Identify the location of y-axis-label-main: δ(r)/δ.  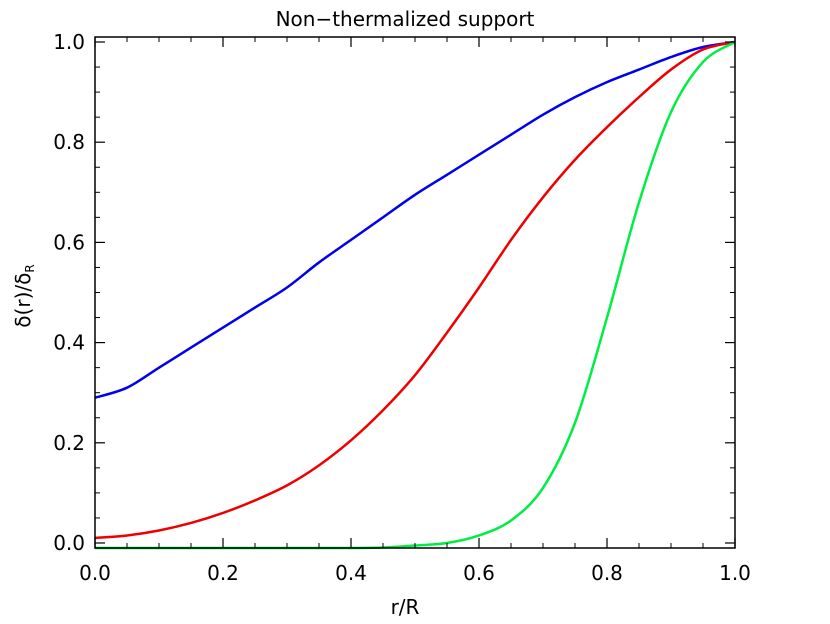
(23, 300).